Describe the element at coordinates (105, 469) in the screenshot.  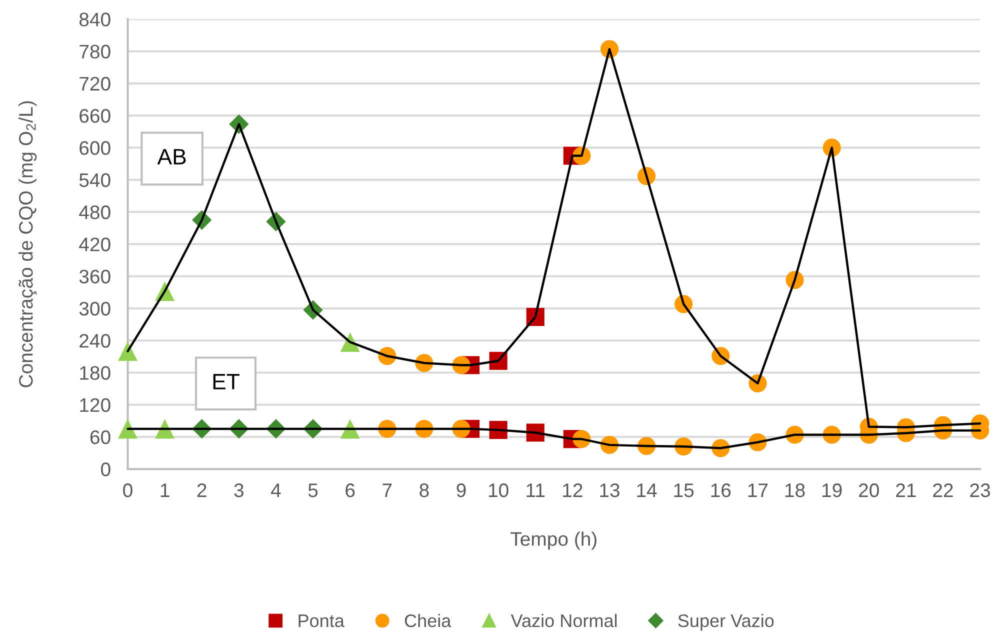
I see `y-tick-label: 0` at that location.